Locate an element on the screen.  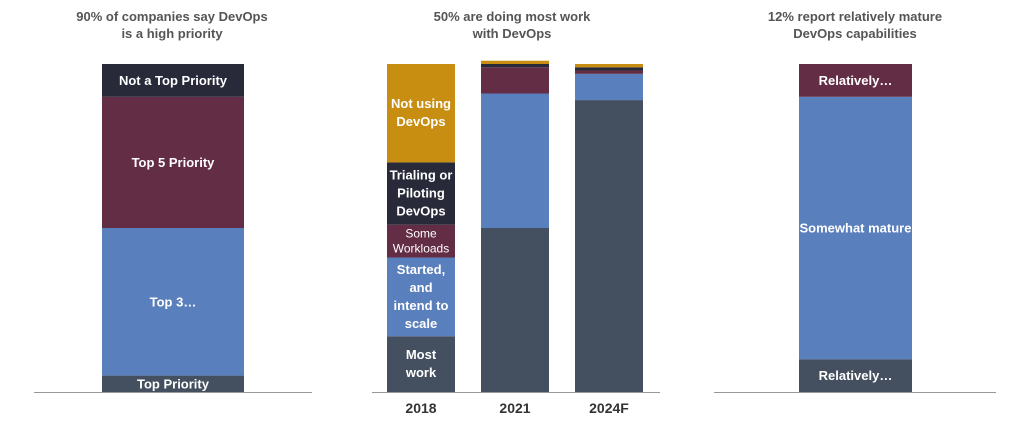
segment-label-line: intend to is located at coordinates (421, 305).